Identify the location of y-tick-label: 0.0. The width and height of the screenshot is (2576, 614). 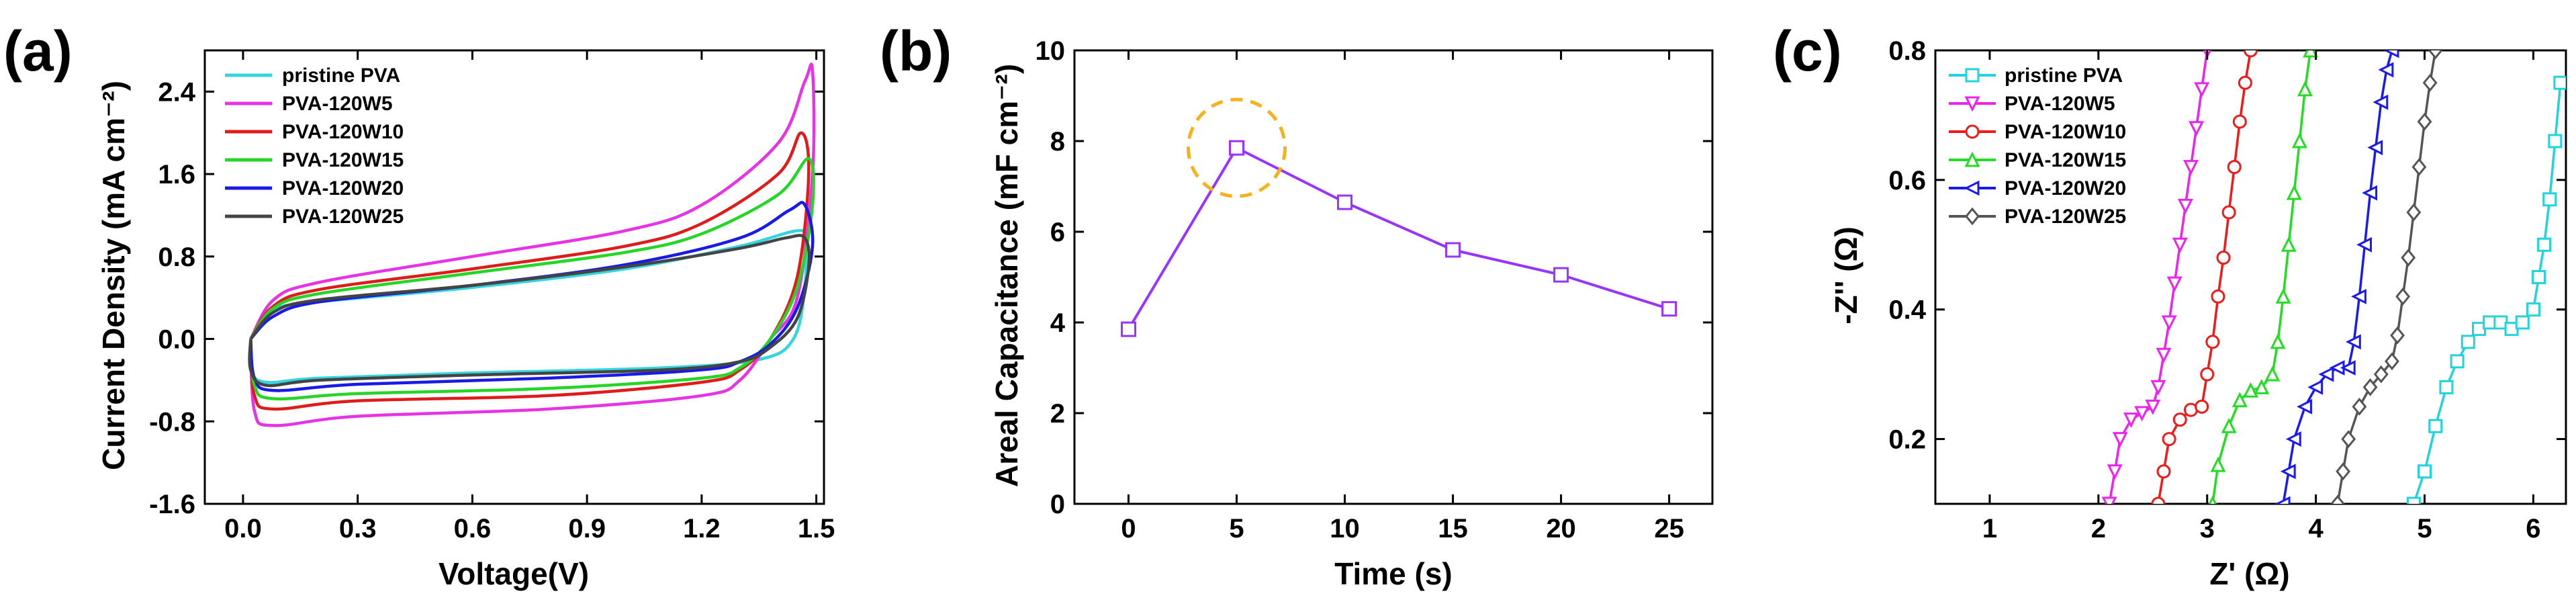
(176, 340).